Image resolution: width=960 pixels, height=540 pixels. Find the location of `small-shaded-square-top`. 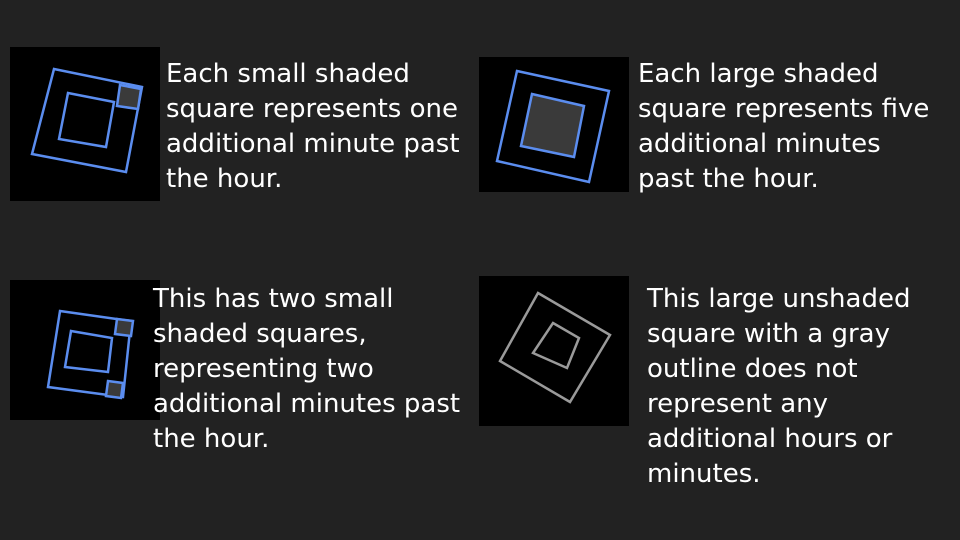

small-shaded-square-top is located at coordinates (124, 327).